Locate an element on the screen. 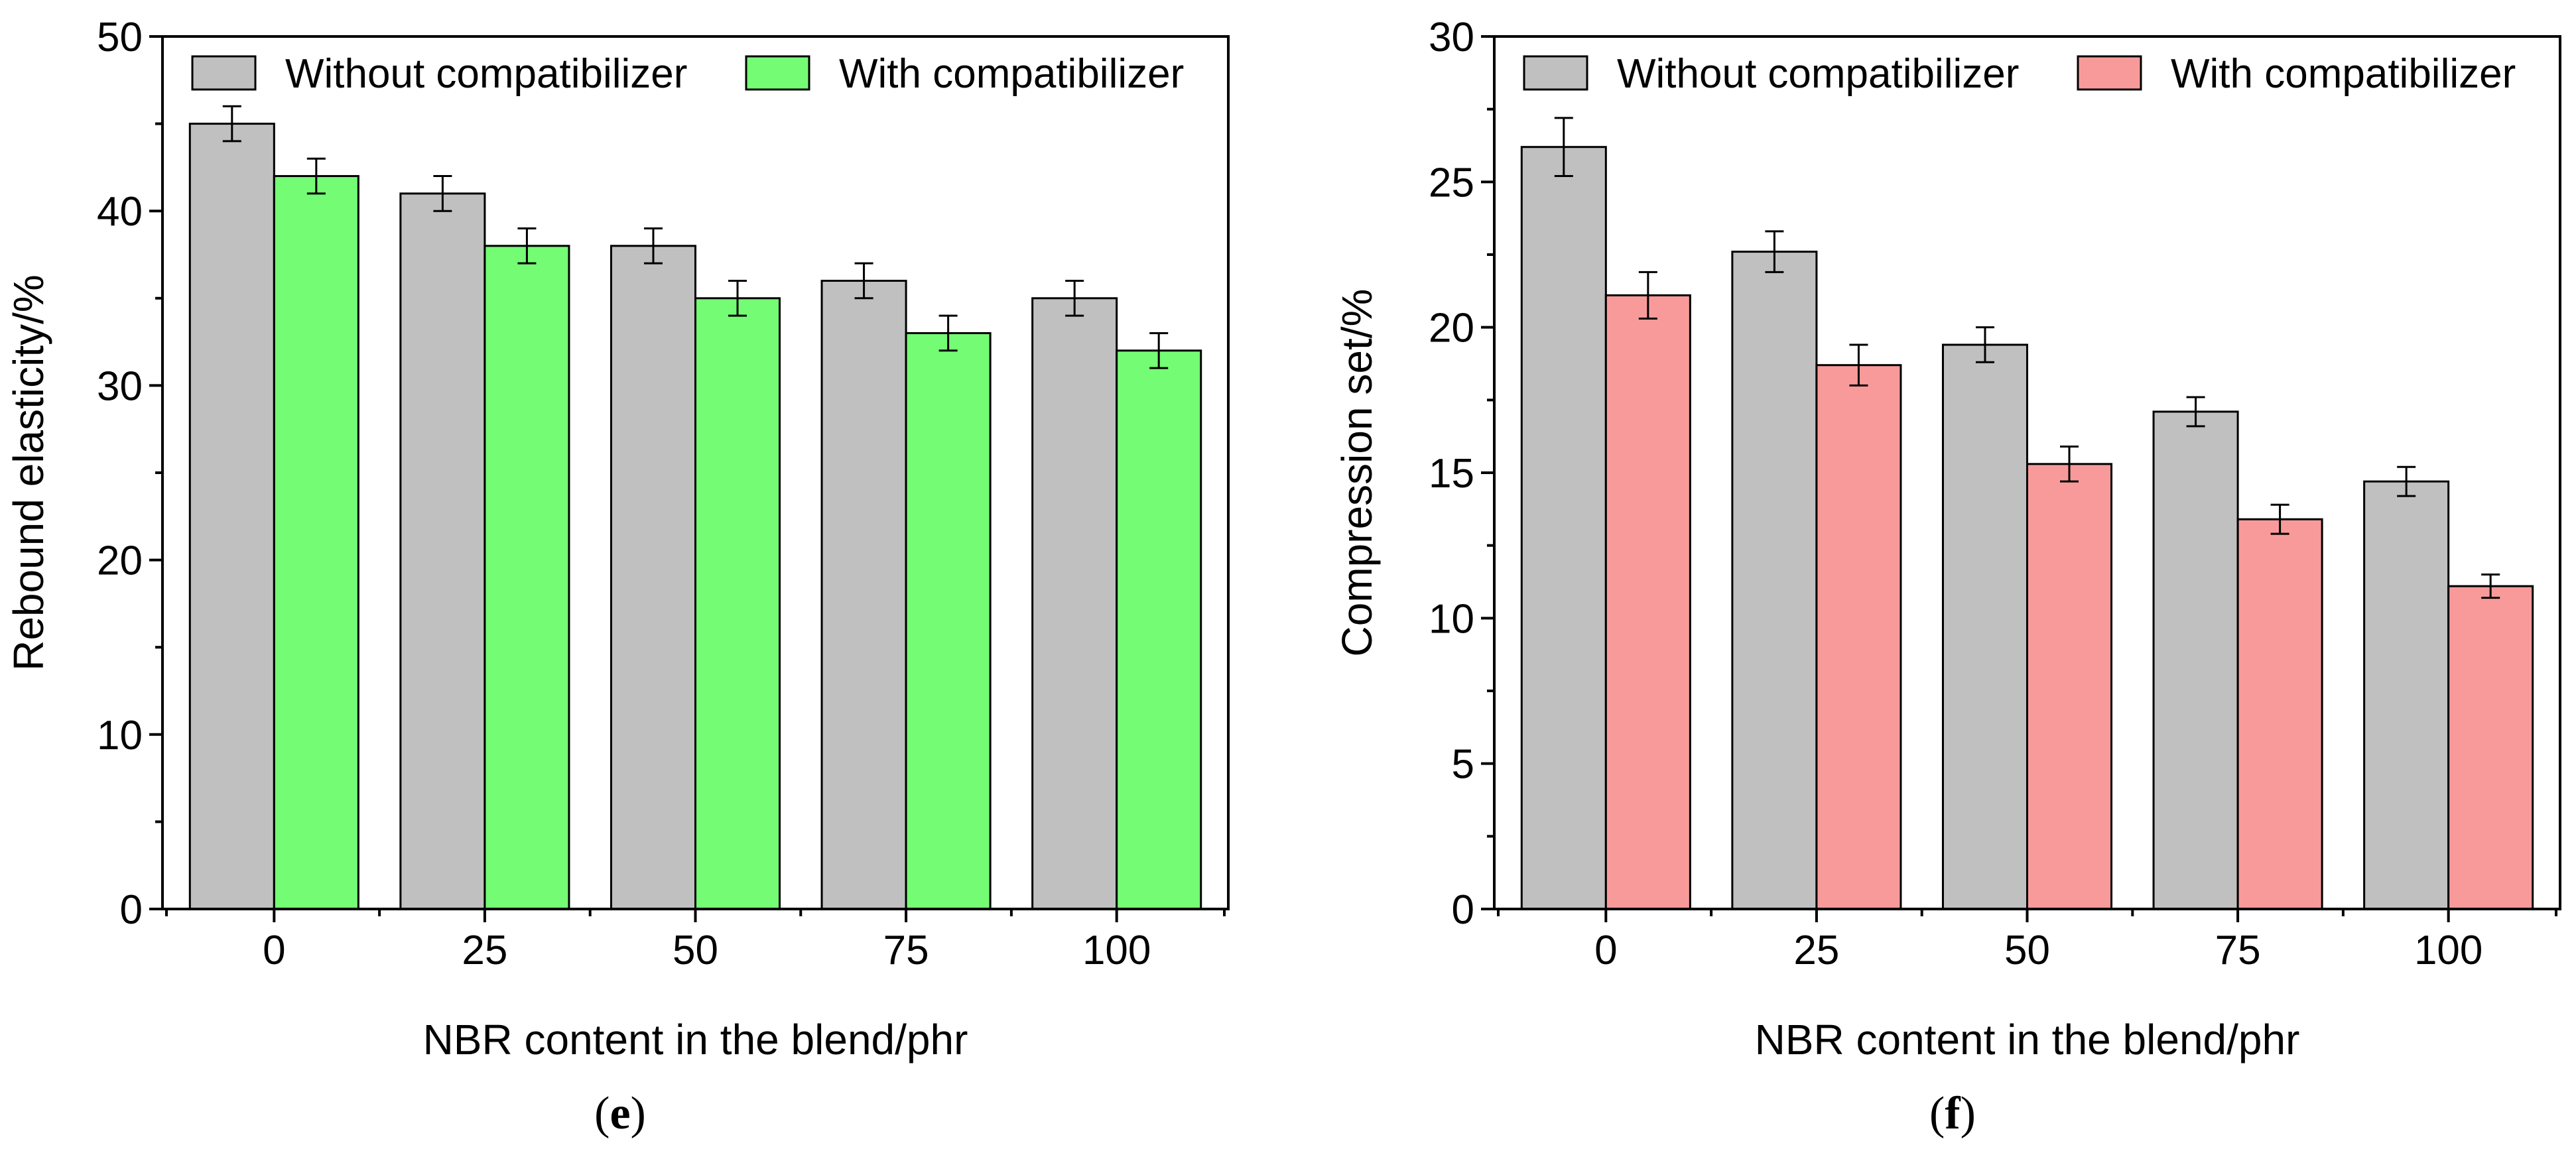  caption-f: (f) is located at coordinates (1953, 1113).